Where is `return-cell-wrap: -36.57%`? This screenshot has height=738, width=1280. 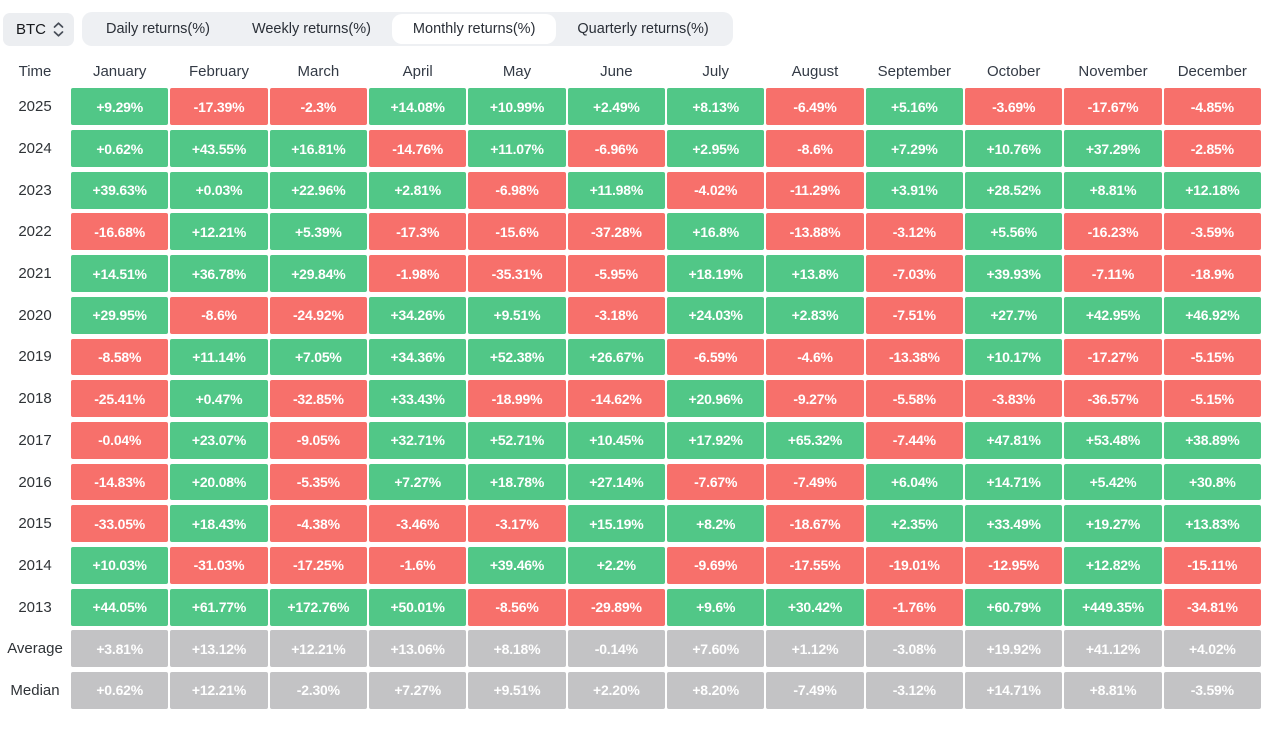 return-cell-wrap: -36.57% is located at coordinates (1112, 399).